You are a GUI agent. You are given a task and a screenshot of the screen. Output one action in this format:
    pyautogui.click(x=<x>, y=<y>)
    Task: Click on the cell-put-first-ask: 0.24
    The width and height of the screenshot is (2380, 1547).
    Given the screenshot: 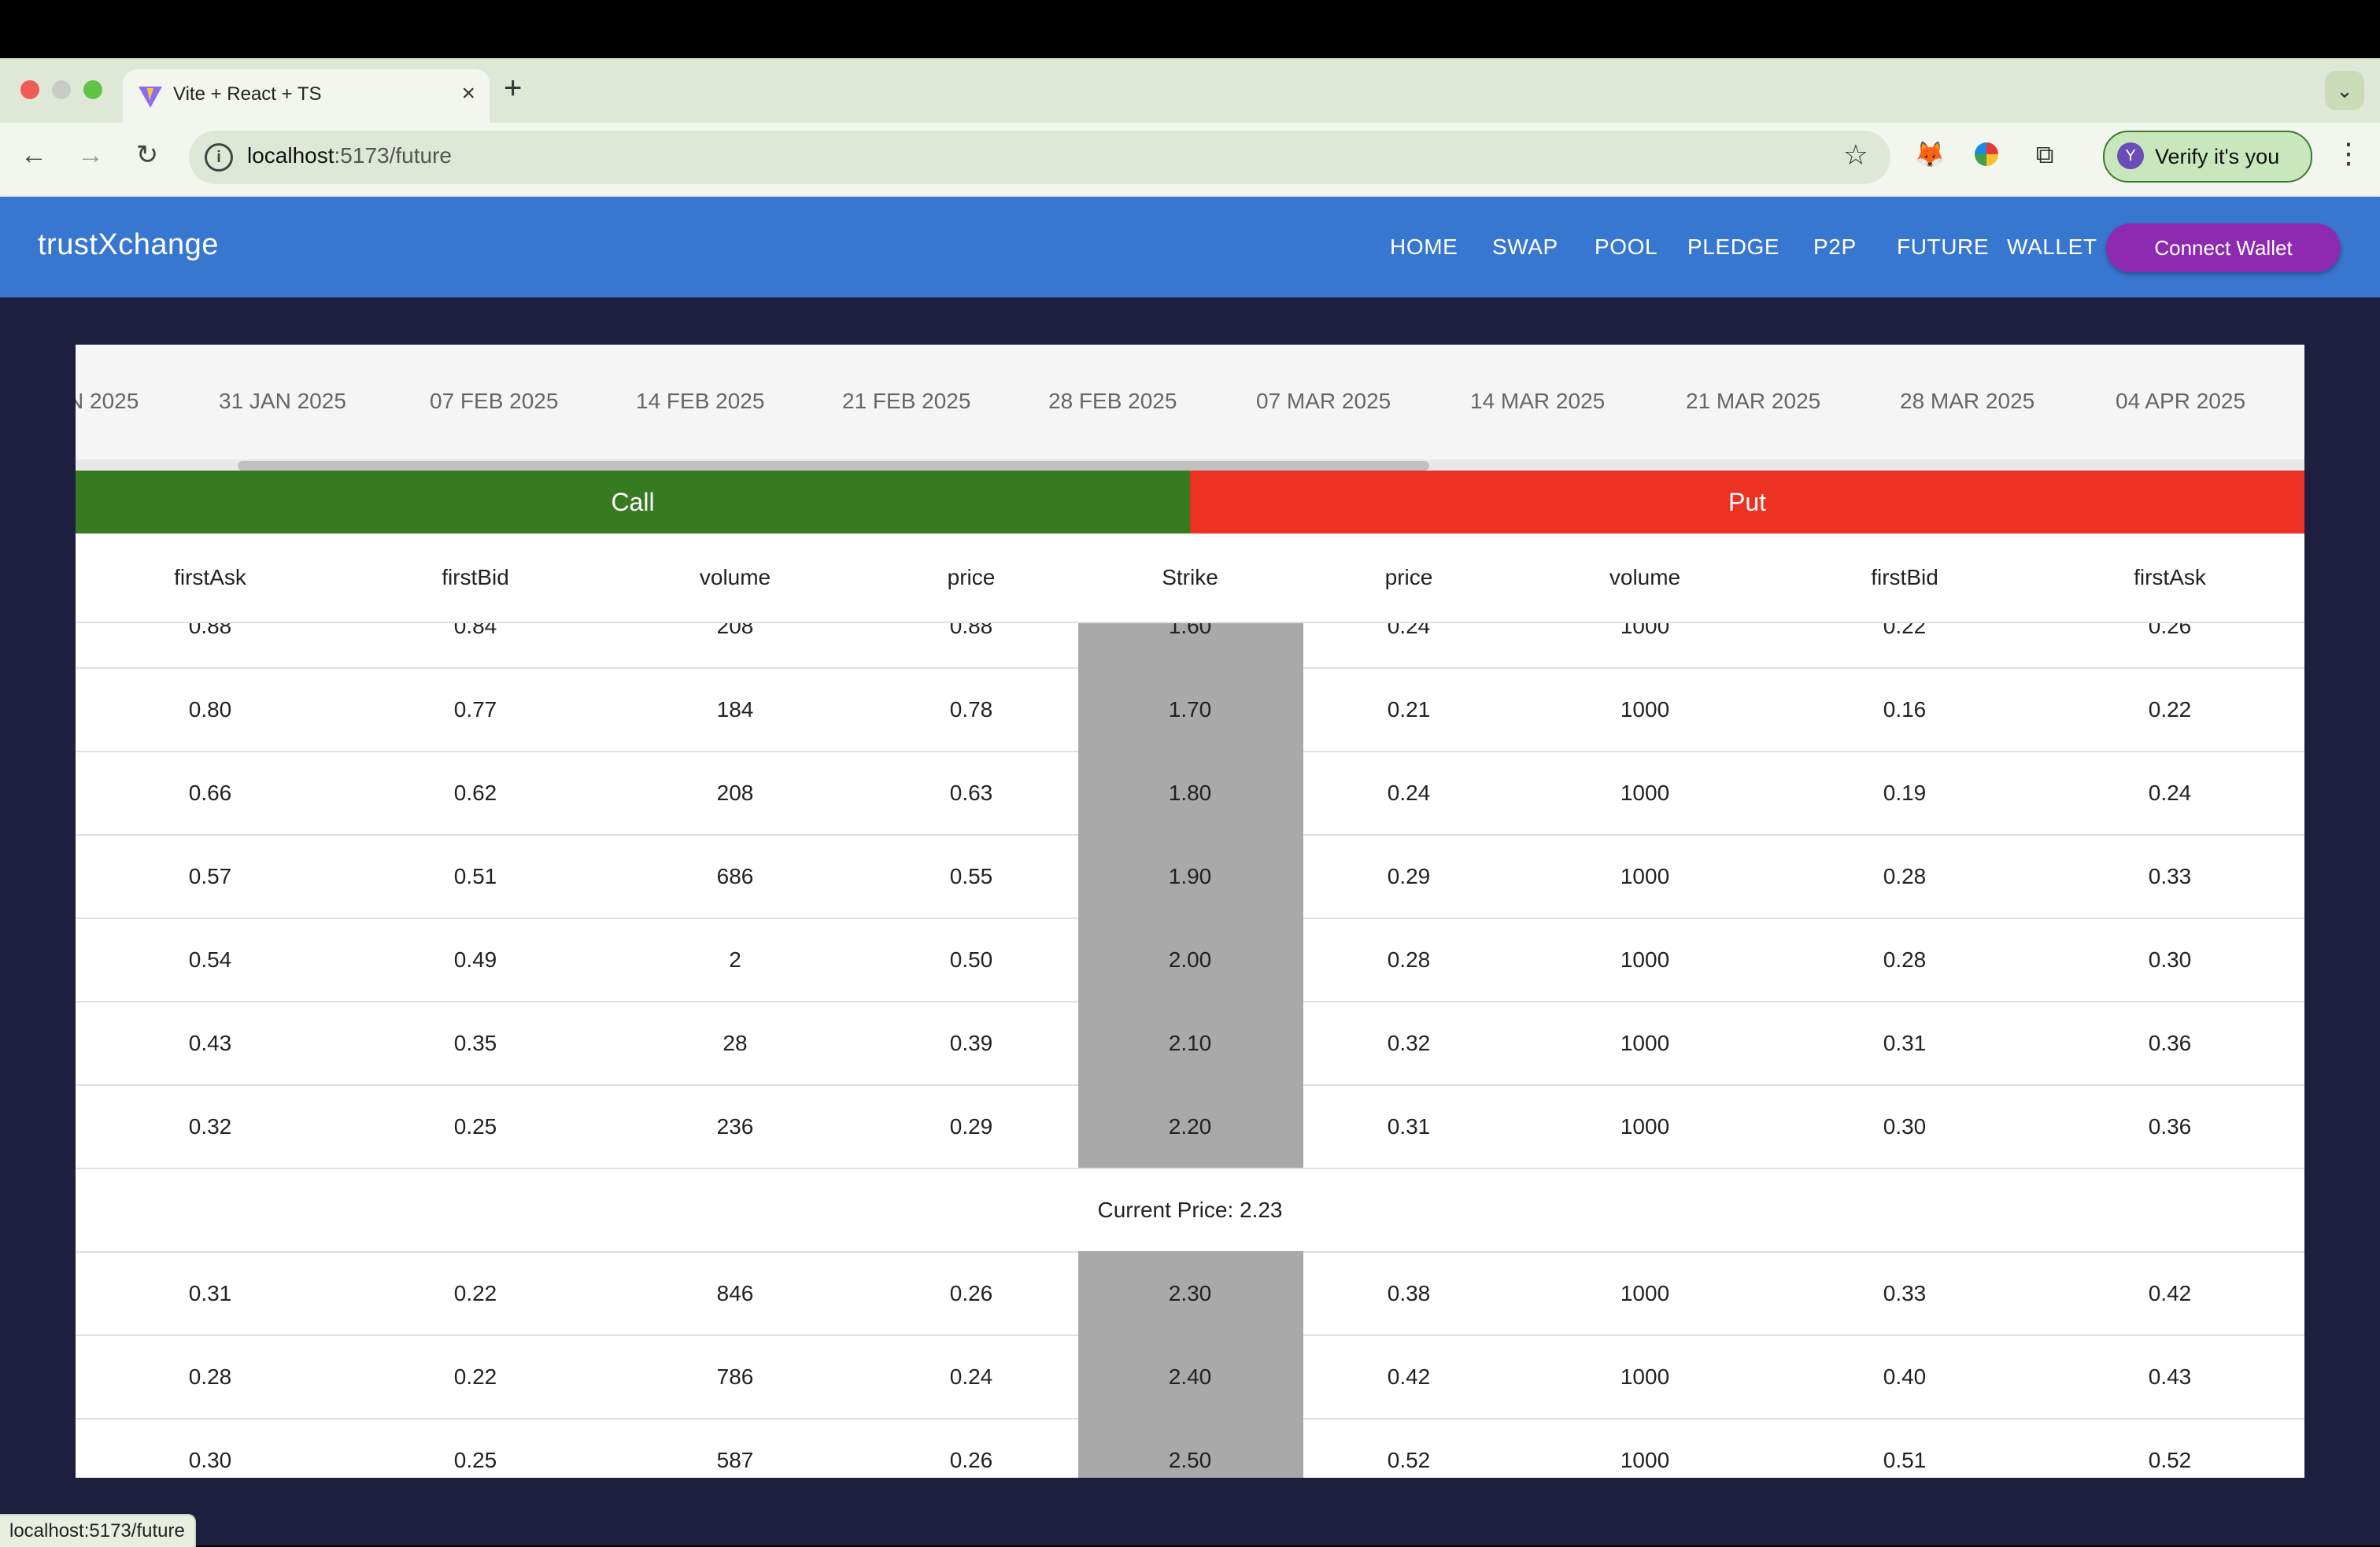 What is the action you would take?
    pyautogui.click(x=2170, y=793)
    